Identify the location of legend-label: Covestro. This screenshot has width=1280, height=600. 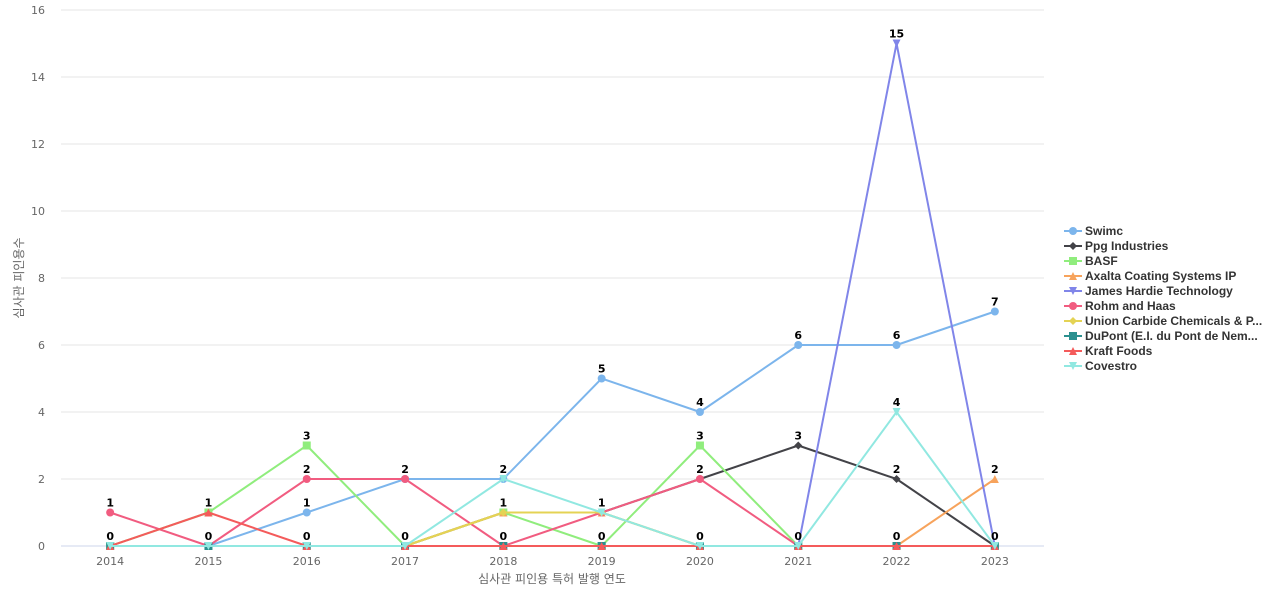
(1111, 365).